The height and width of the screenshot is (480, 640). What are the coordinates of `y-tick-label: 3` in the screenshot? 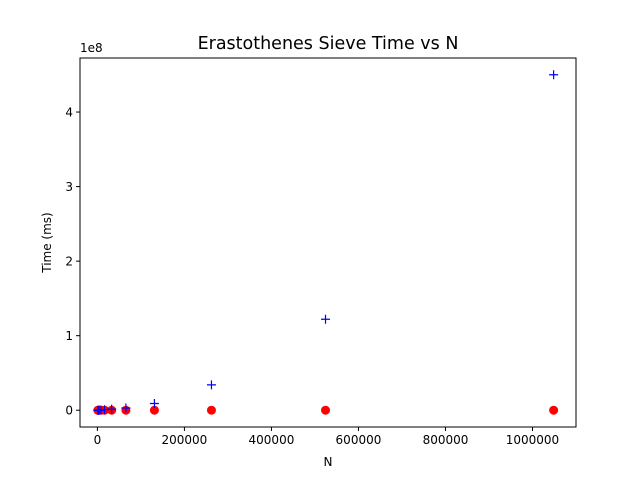 It's located at (69, 187).